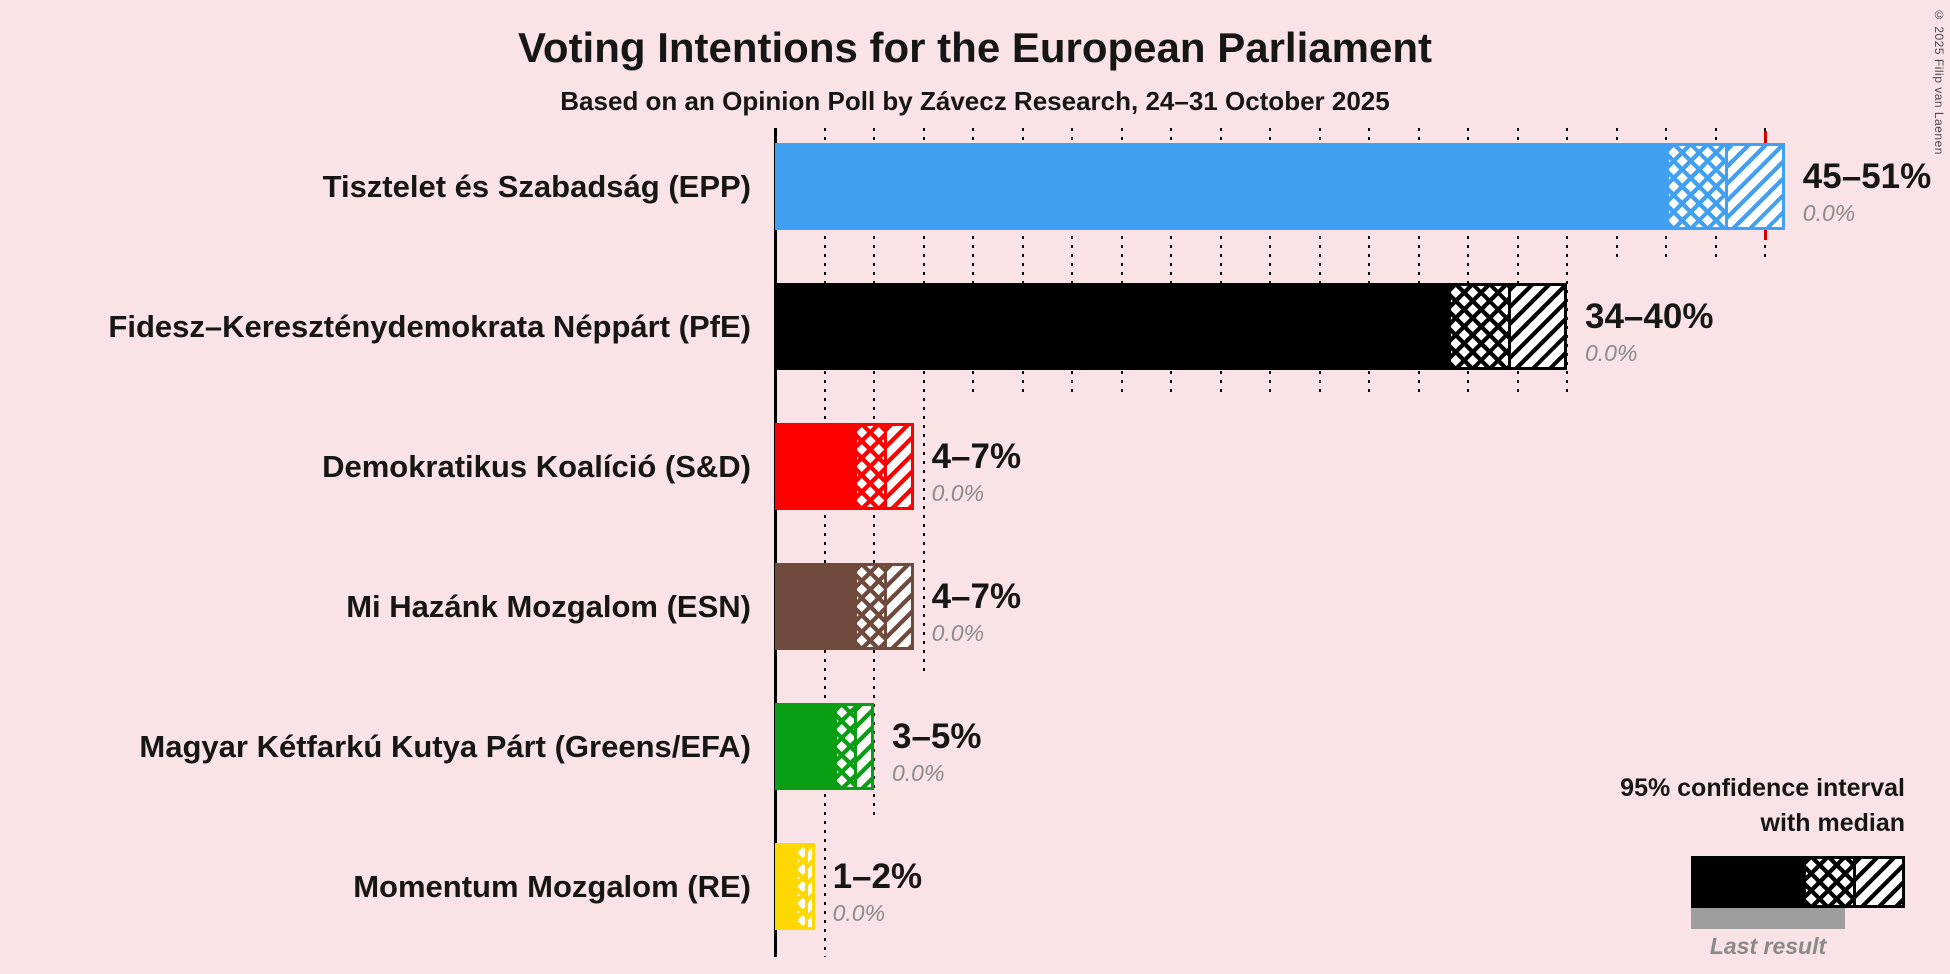  Describe the element at coordinates (1831, 882) in the screenshot. I see `legend-lower-hatch` at that location.